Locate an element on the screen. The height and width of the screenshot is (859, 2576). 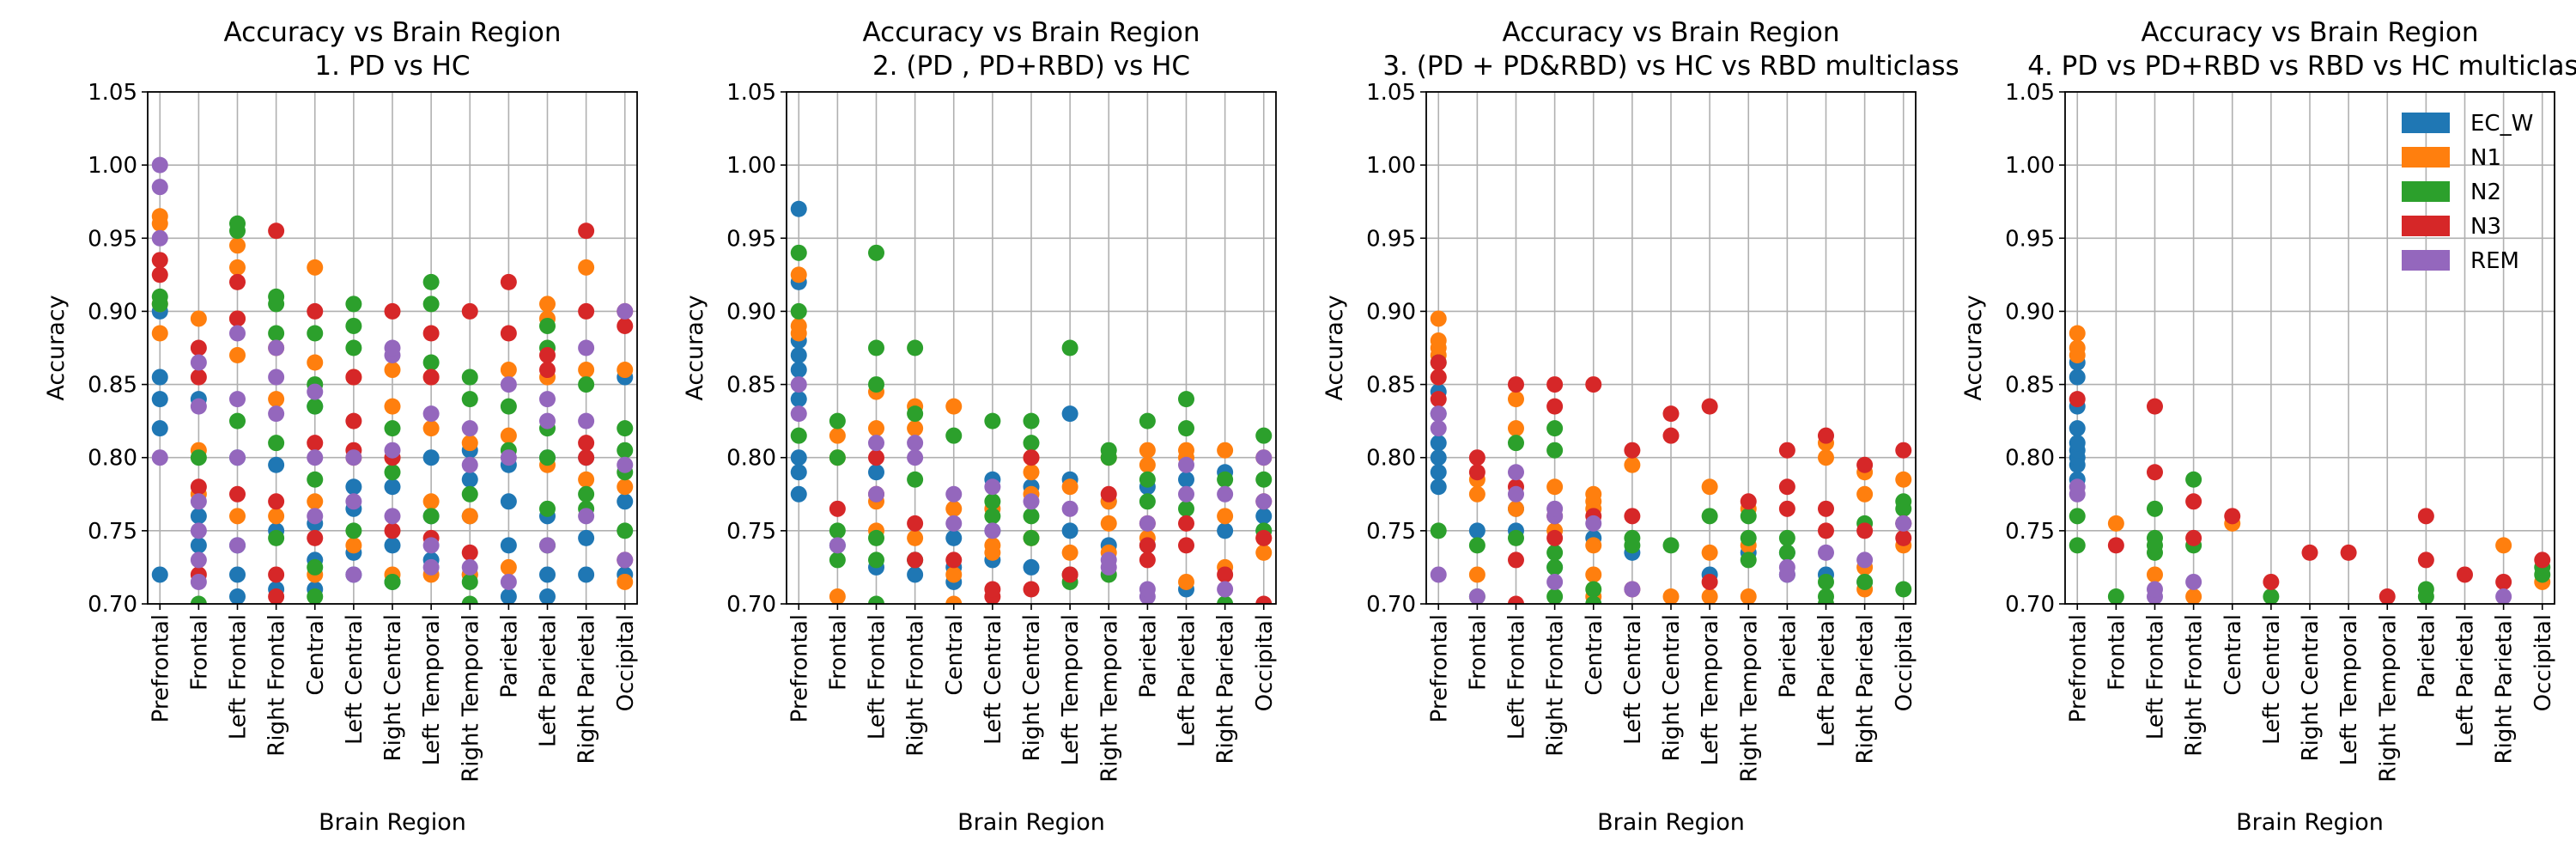
y-tick-label: 1.05 is located at coordinates (751, 93).